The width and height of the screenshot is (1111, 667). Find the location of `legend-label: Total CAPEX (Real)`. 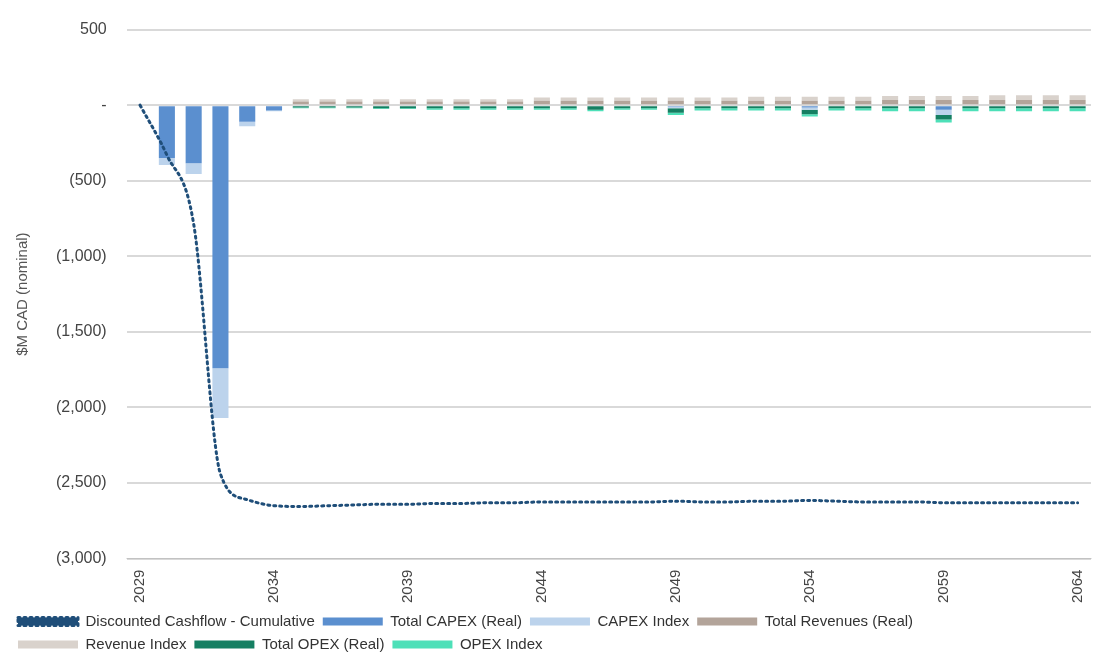

legend-label: Total CAPEX (Real) is located at coordinates (456, 620).